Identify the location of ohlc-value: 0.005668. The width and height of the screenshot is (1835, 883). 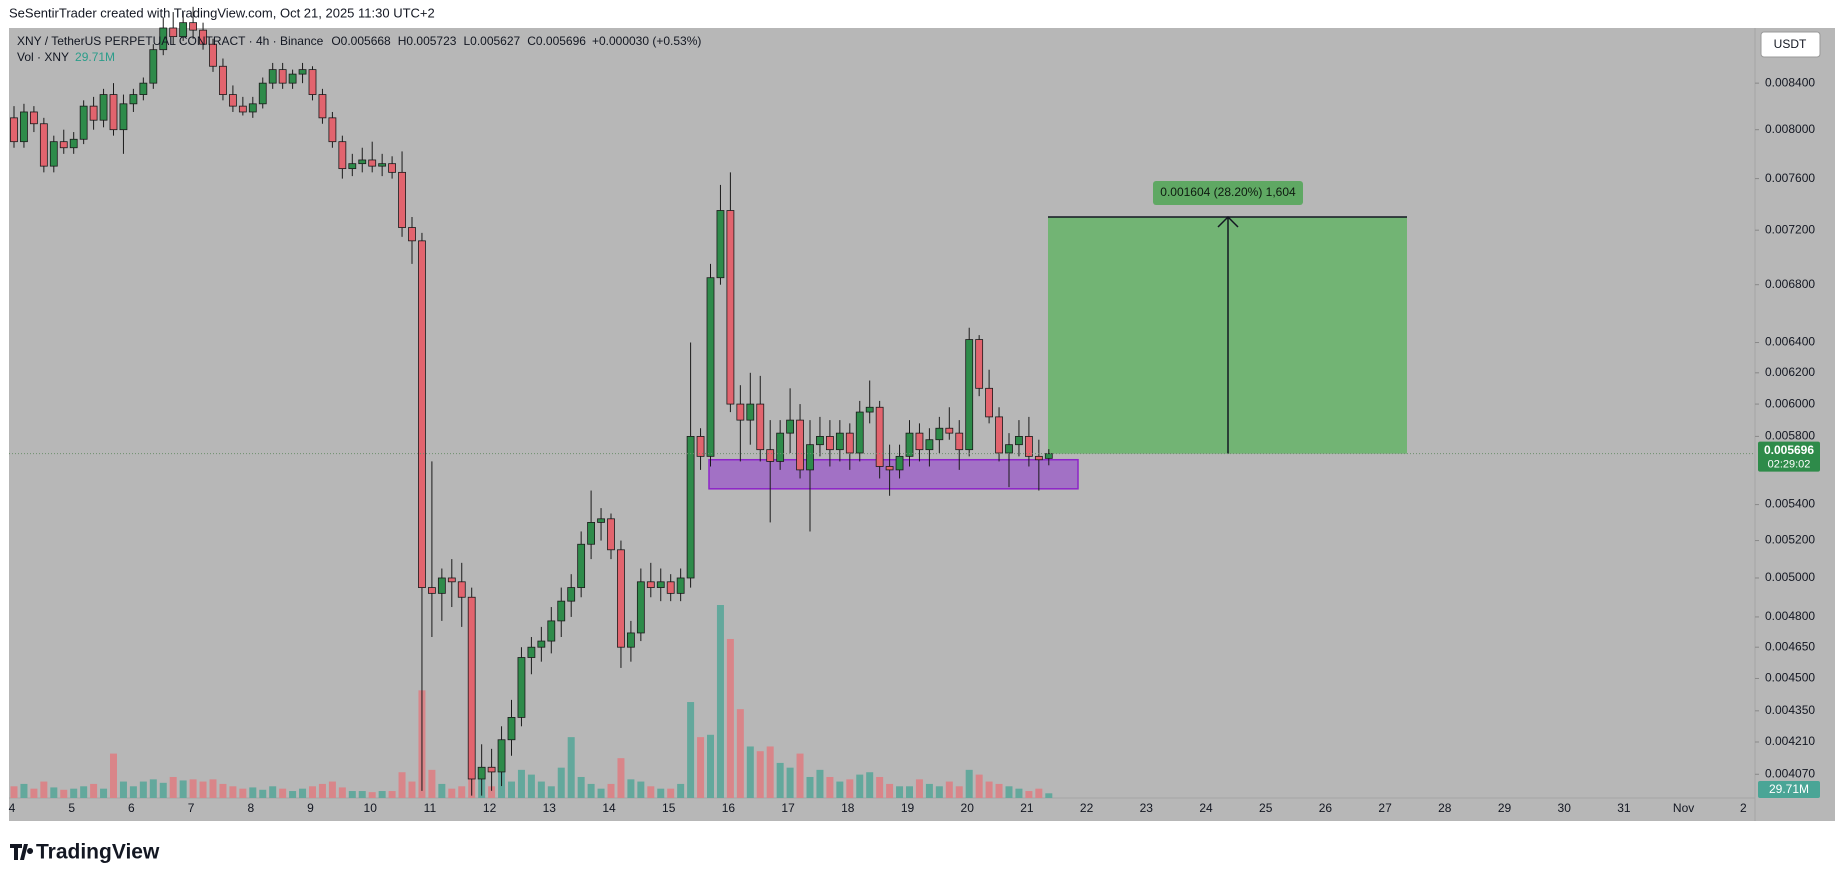
(366, 41).